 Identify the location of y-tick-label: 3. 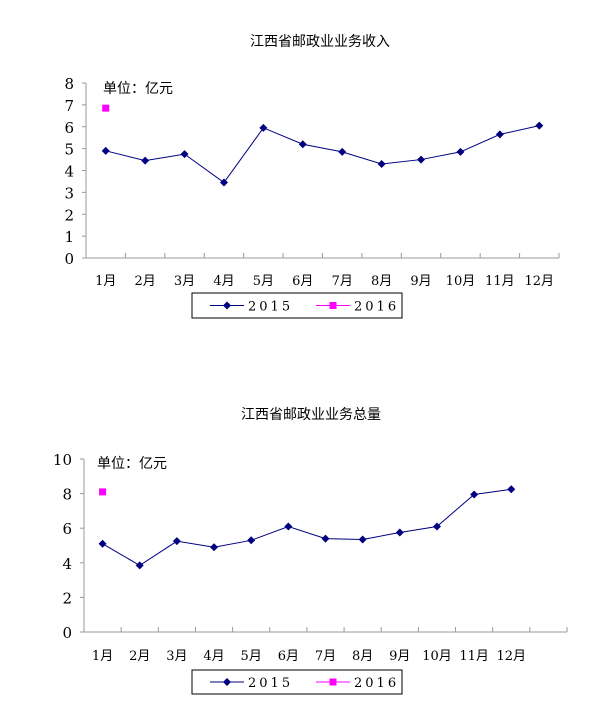
(69, 193).